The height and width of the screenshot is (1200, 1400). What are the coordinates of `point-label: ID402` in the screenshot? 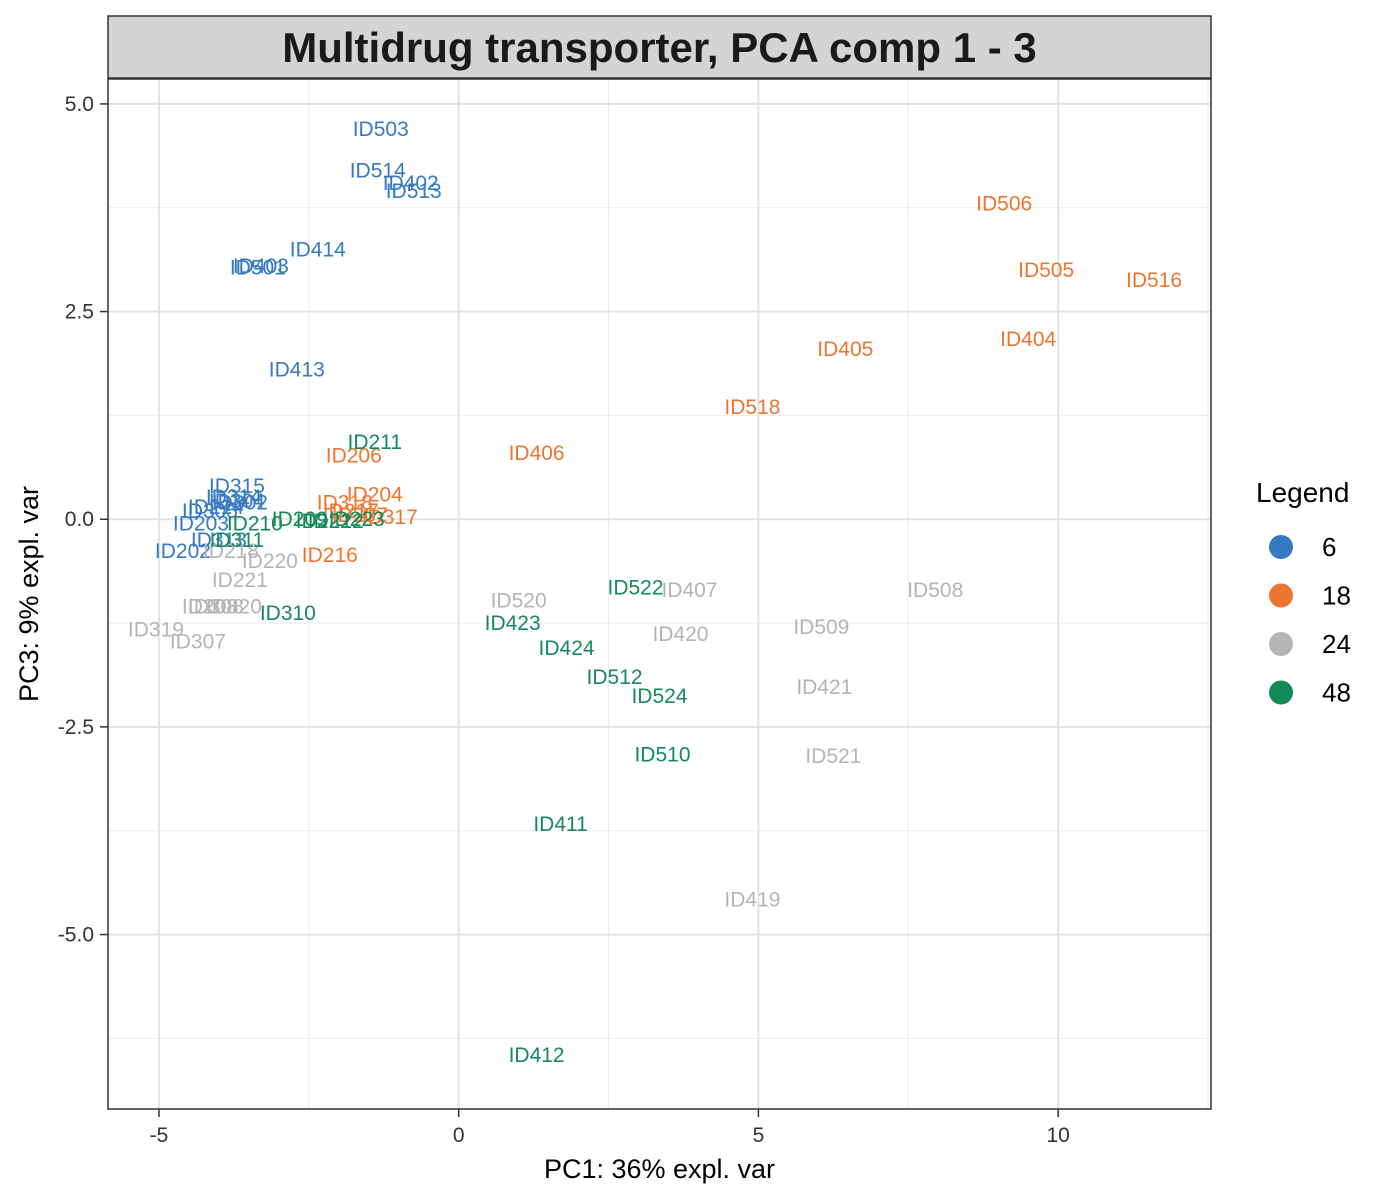 It's located at (411, 183).